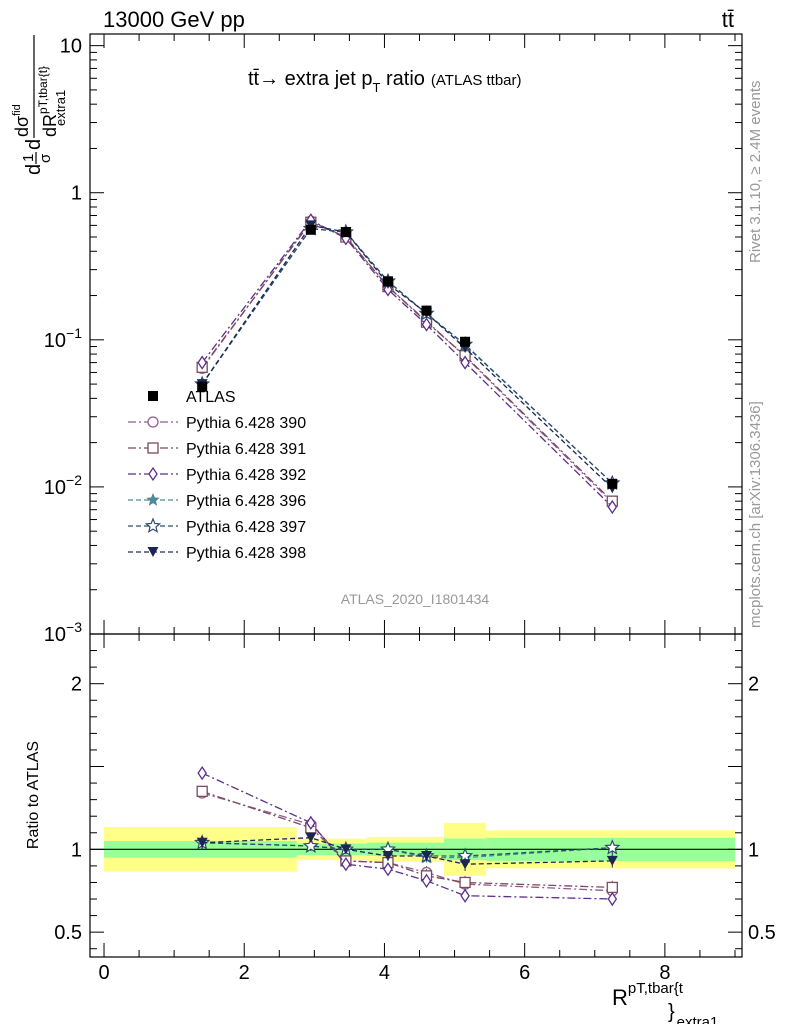 Image resolution: width=786 pixels, height=1024 pixels. What do you see at coordinates (753, 685) in the screenshot?
I see `ratio-y-tick-label-right-0: 2` at bounding box center [753, 685].